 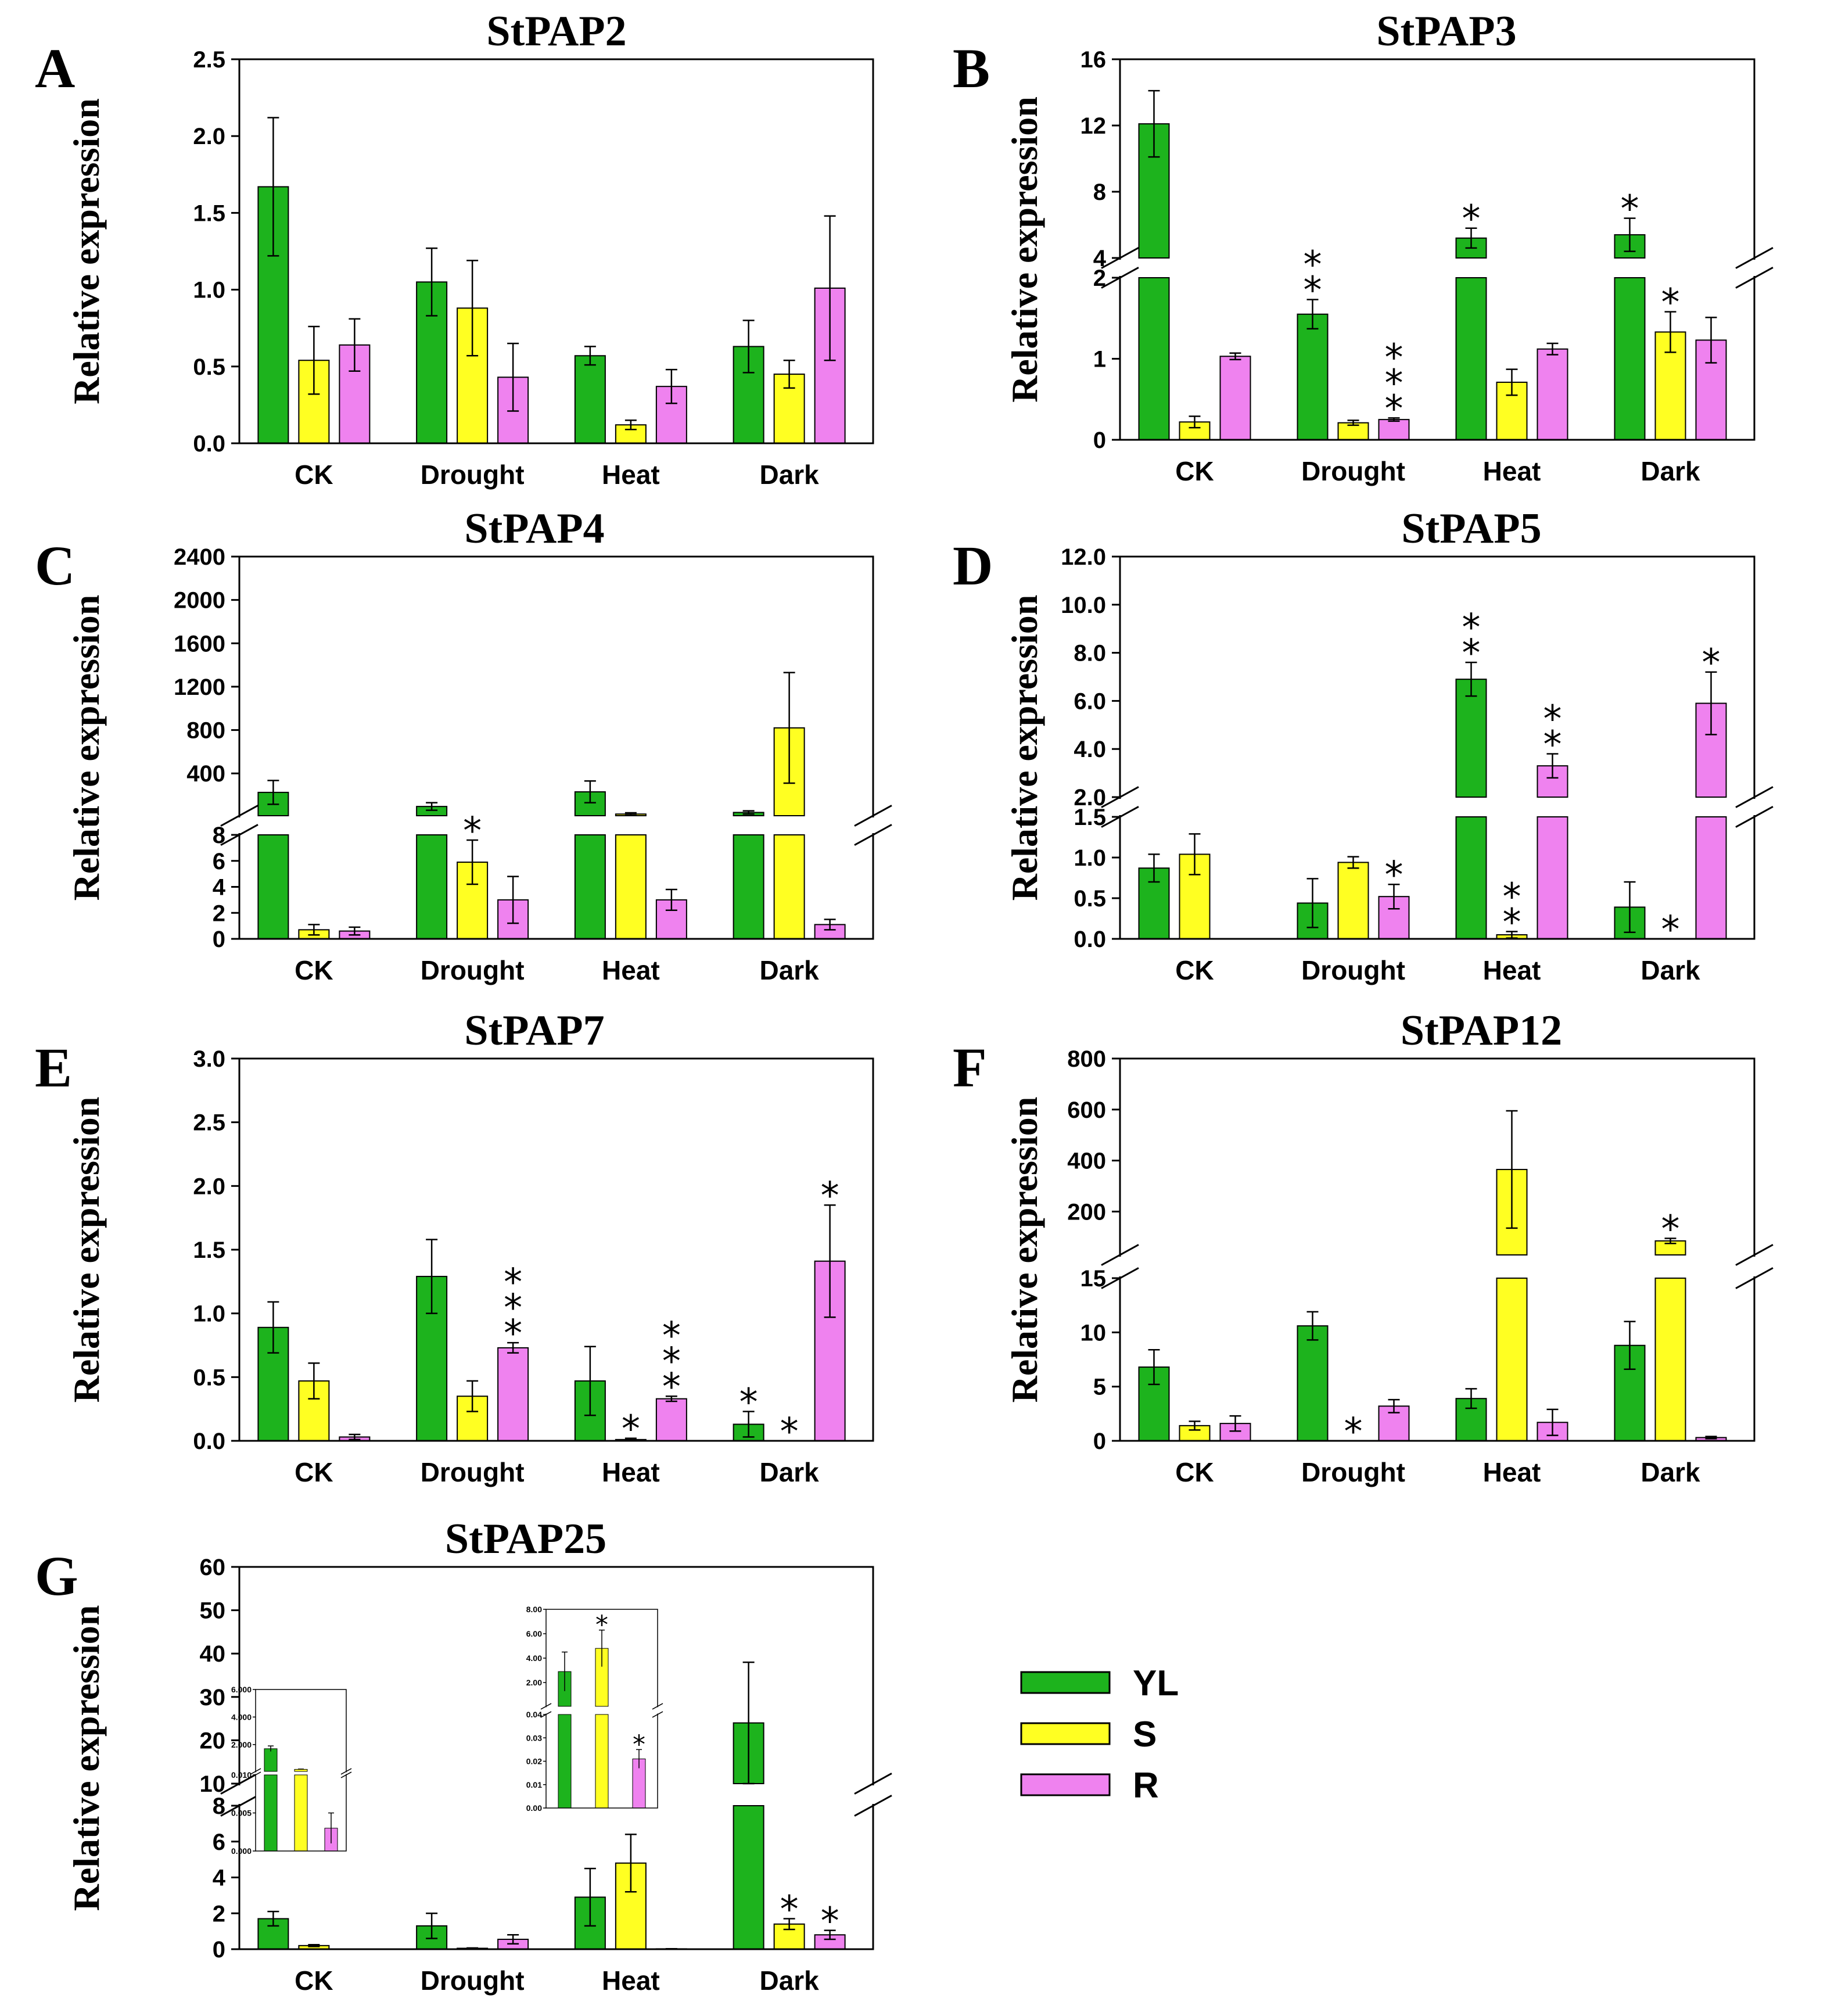 I want to click on legend-swatch-yl, so click(x=1065, y=1682).